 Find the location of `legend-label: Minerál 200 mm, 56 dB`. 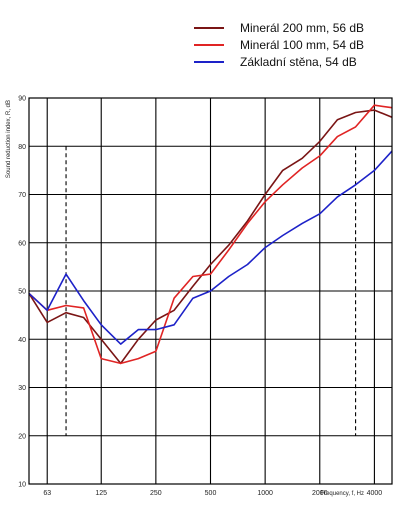

legend-label: Minerál 200 mm, 56 dB is located at coordinates (302, 28).